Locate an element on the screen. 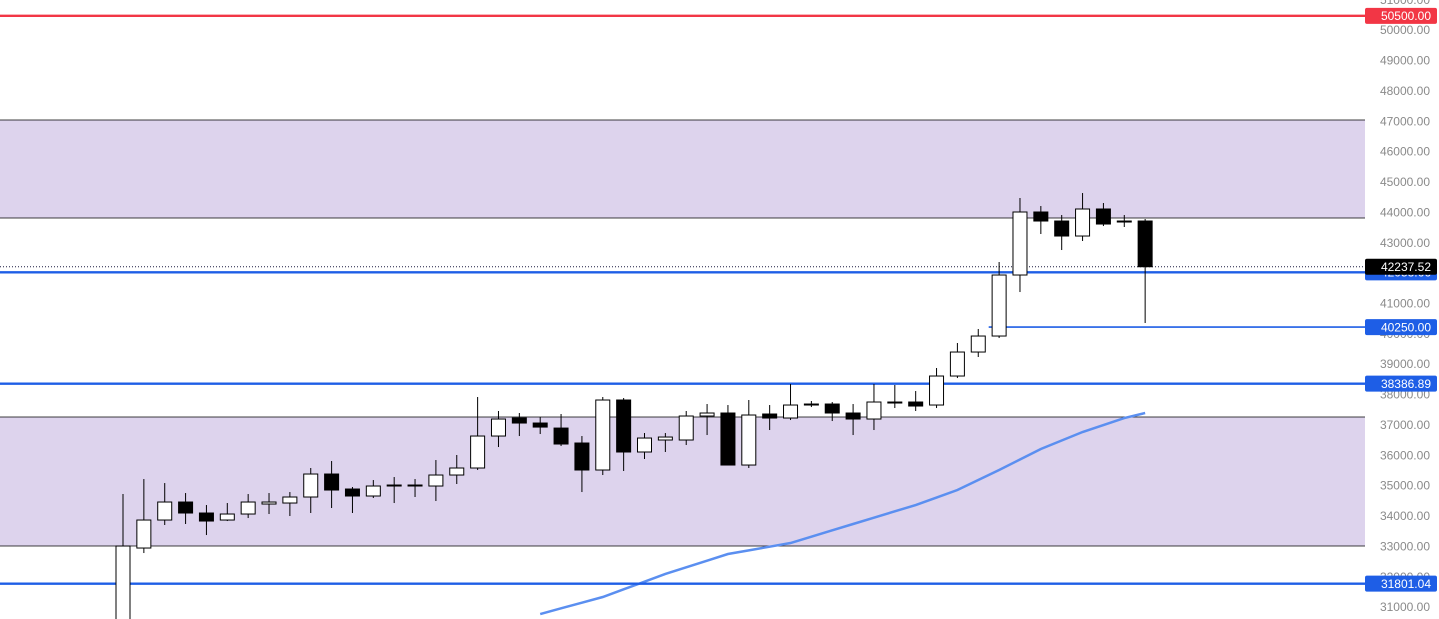 Image resolution: width=1439 pixels, height=619 pixels. level-label: 40250.00 is located at coordinates (1406, 327).